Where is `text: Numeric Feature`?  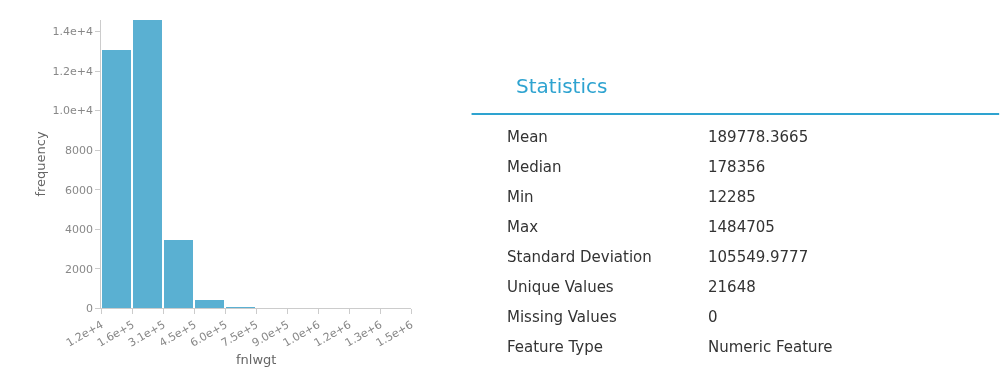 text: Numeric Feature is located at coordinates (770, 347).